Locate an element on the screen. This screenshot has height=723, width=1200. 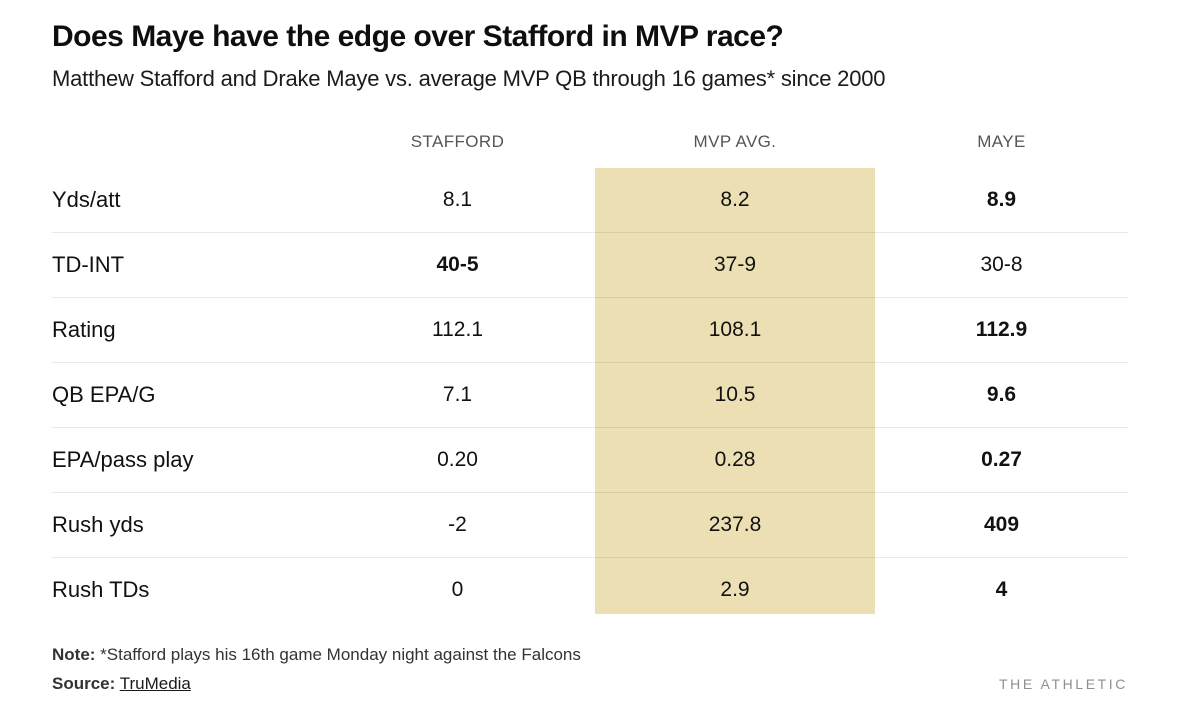
stafford-value: 7.1 is located at coordinates (457, 394).